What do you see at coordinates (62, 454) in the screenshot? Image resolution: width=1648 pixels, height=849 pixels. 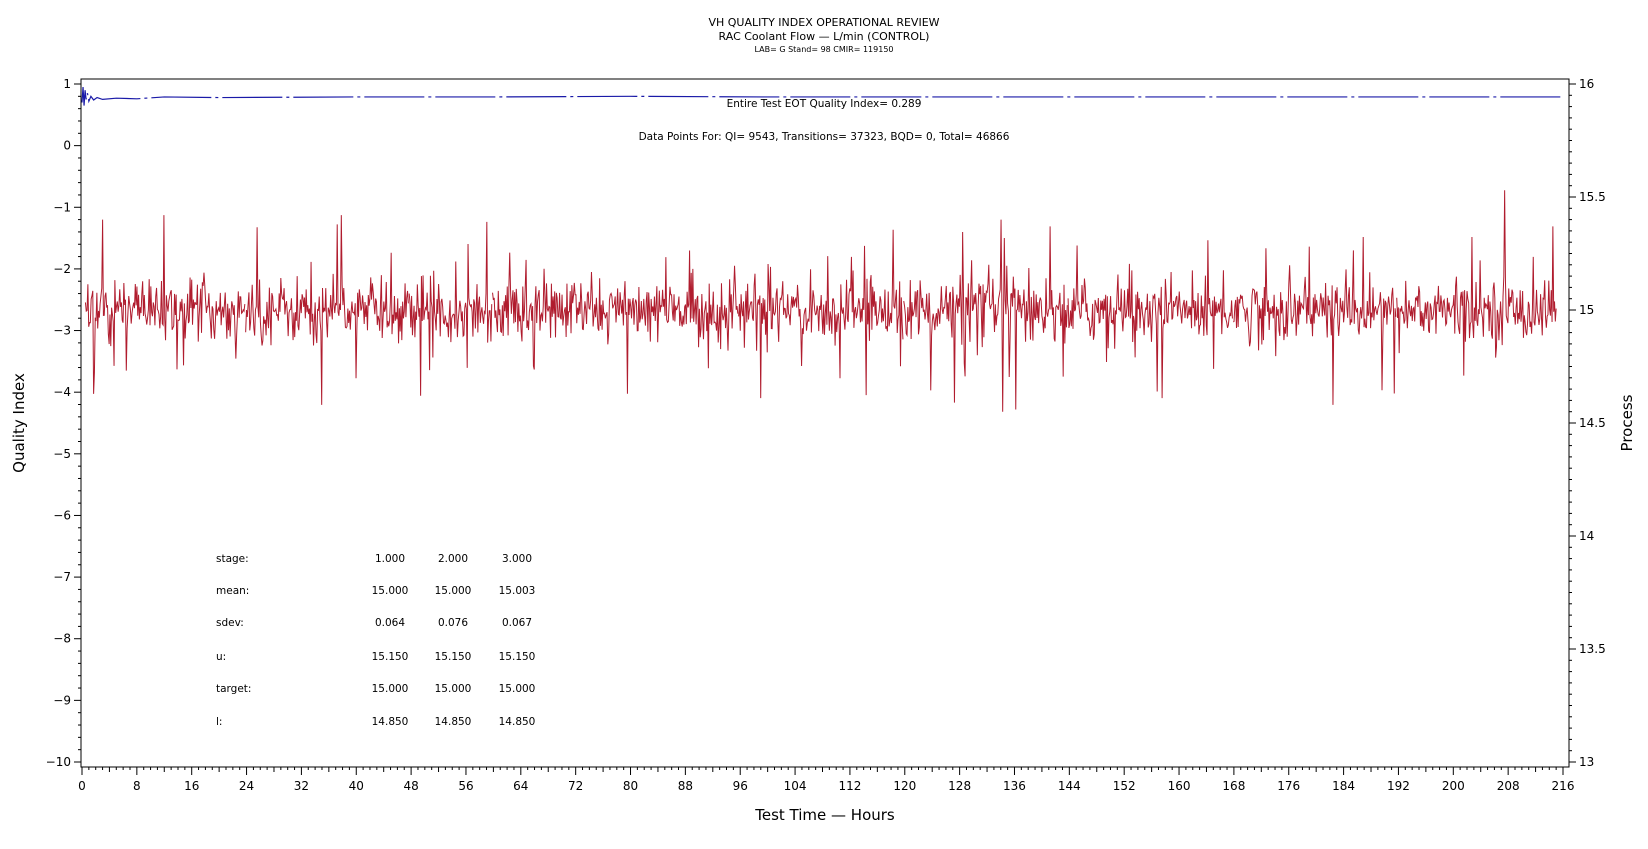 I see `y-left-tick-label: −5` at bounding box center [62, 454].